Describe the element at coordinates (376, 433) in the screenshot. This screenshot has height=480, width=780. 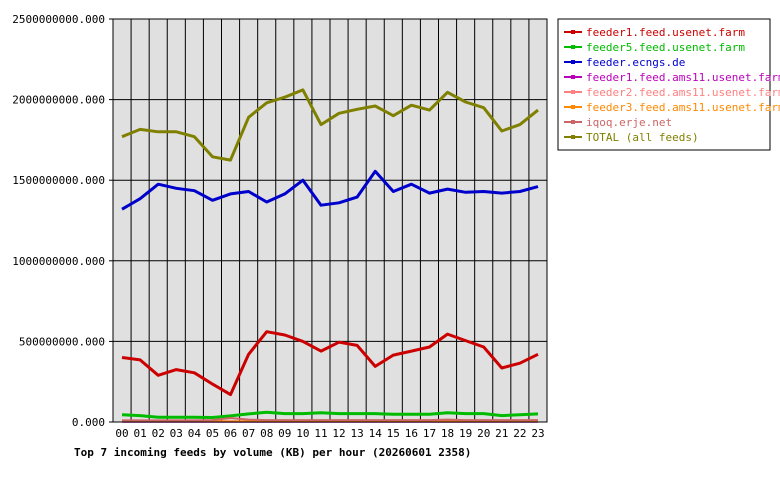
I see `x-tick-label: 14` at that location.